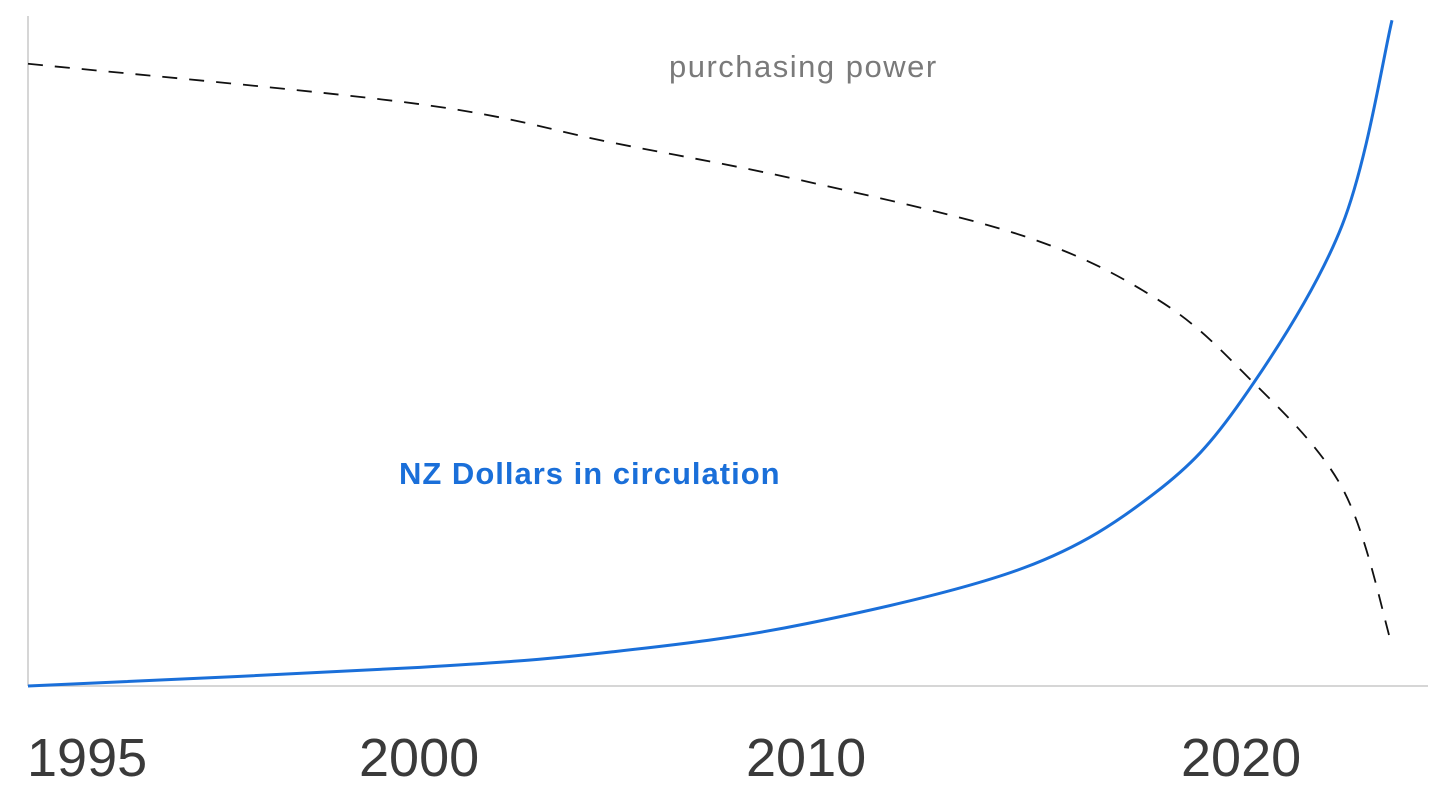 Image resolution: width=1442 pixels, height=811 pixels. I want to click on x-tick-label: 2010, so click(806, 758).